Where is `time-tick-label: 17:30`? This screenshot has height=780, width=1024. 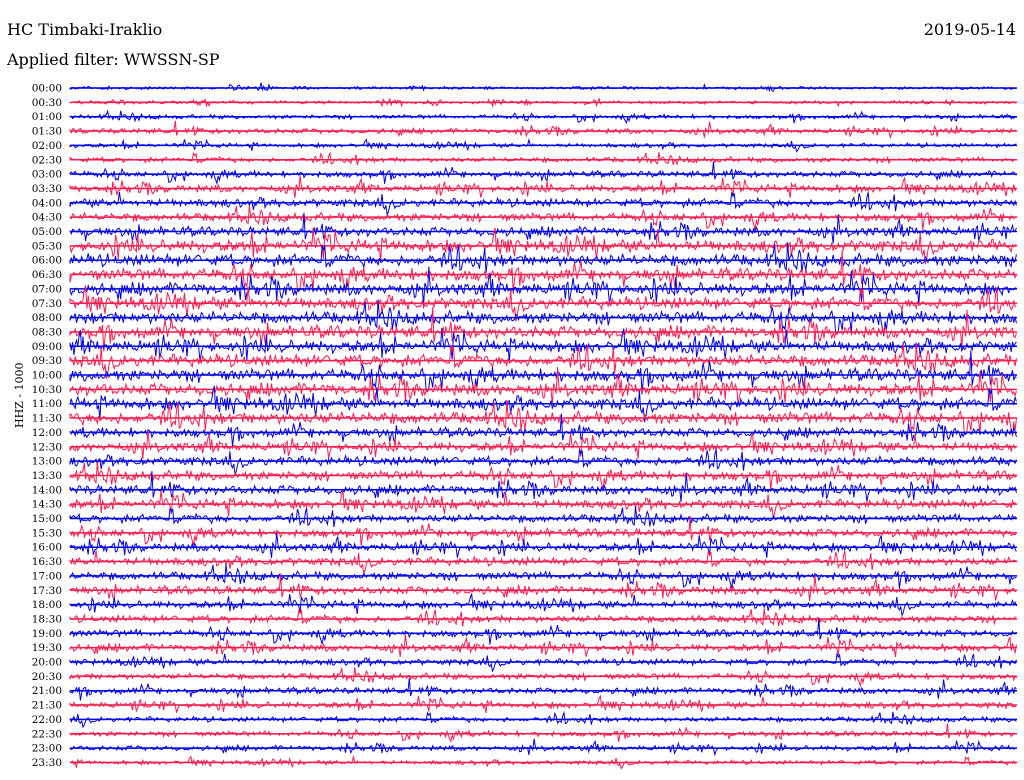
time-tick-label: 17:30 is located at coordinates (47, 591).